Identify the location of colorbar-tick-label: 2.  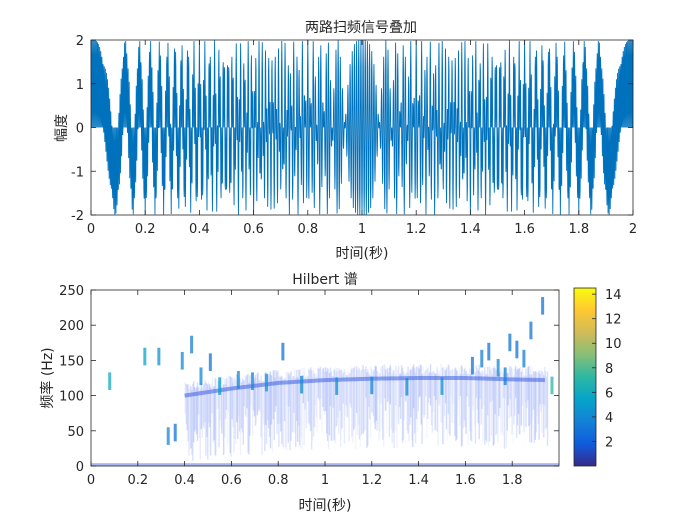
(609, 442).